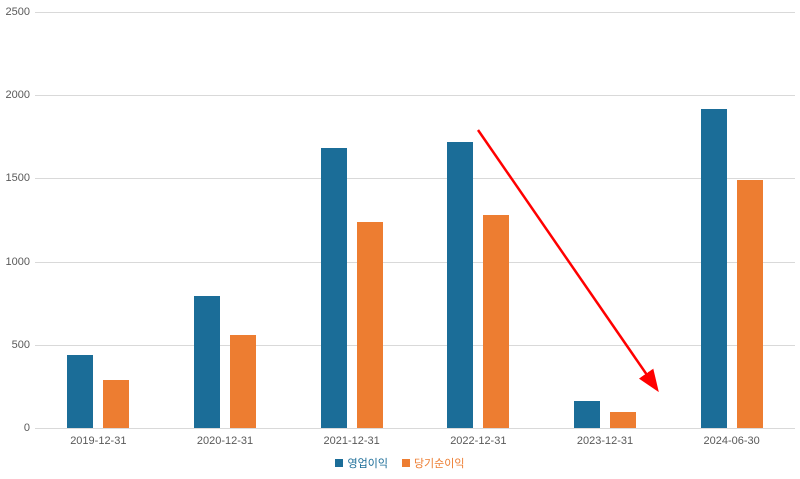 The width and height of the screenshot is (800, 479). What do you see at coordinates (20, 344) in the screenshot?
I see `y-axis-tick-label: 500` at bounding box center [20, 344].